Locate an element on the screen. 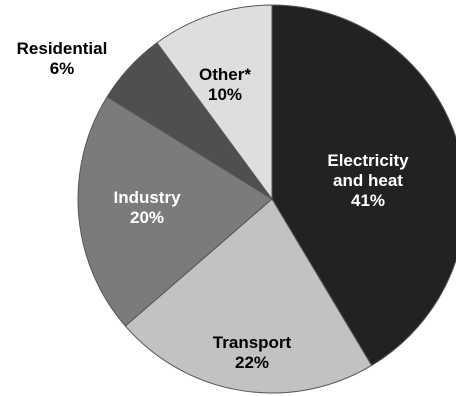  slice-name-text: Electricity is located at coordinates (368, 160).